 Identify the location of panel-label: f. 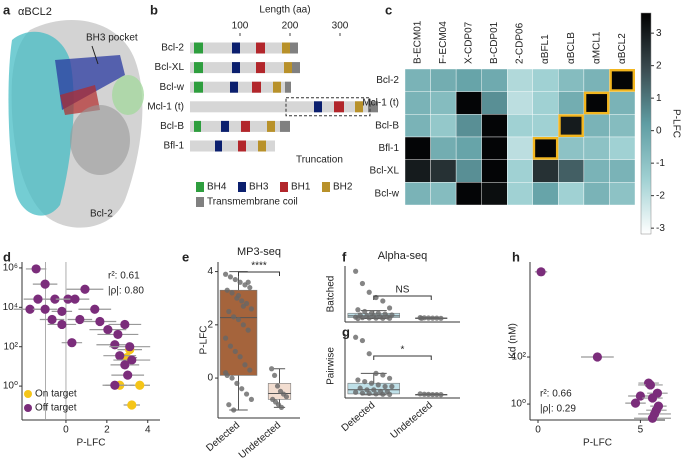
(344, 256).